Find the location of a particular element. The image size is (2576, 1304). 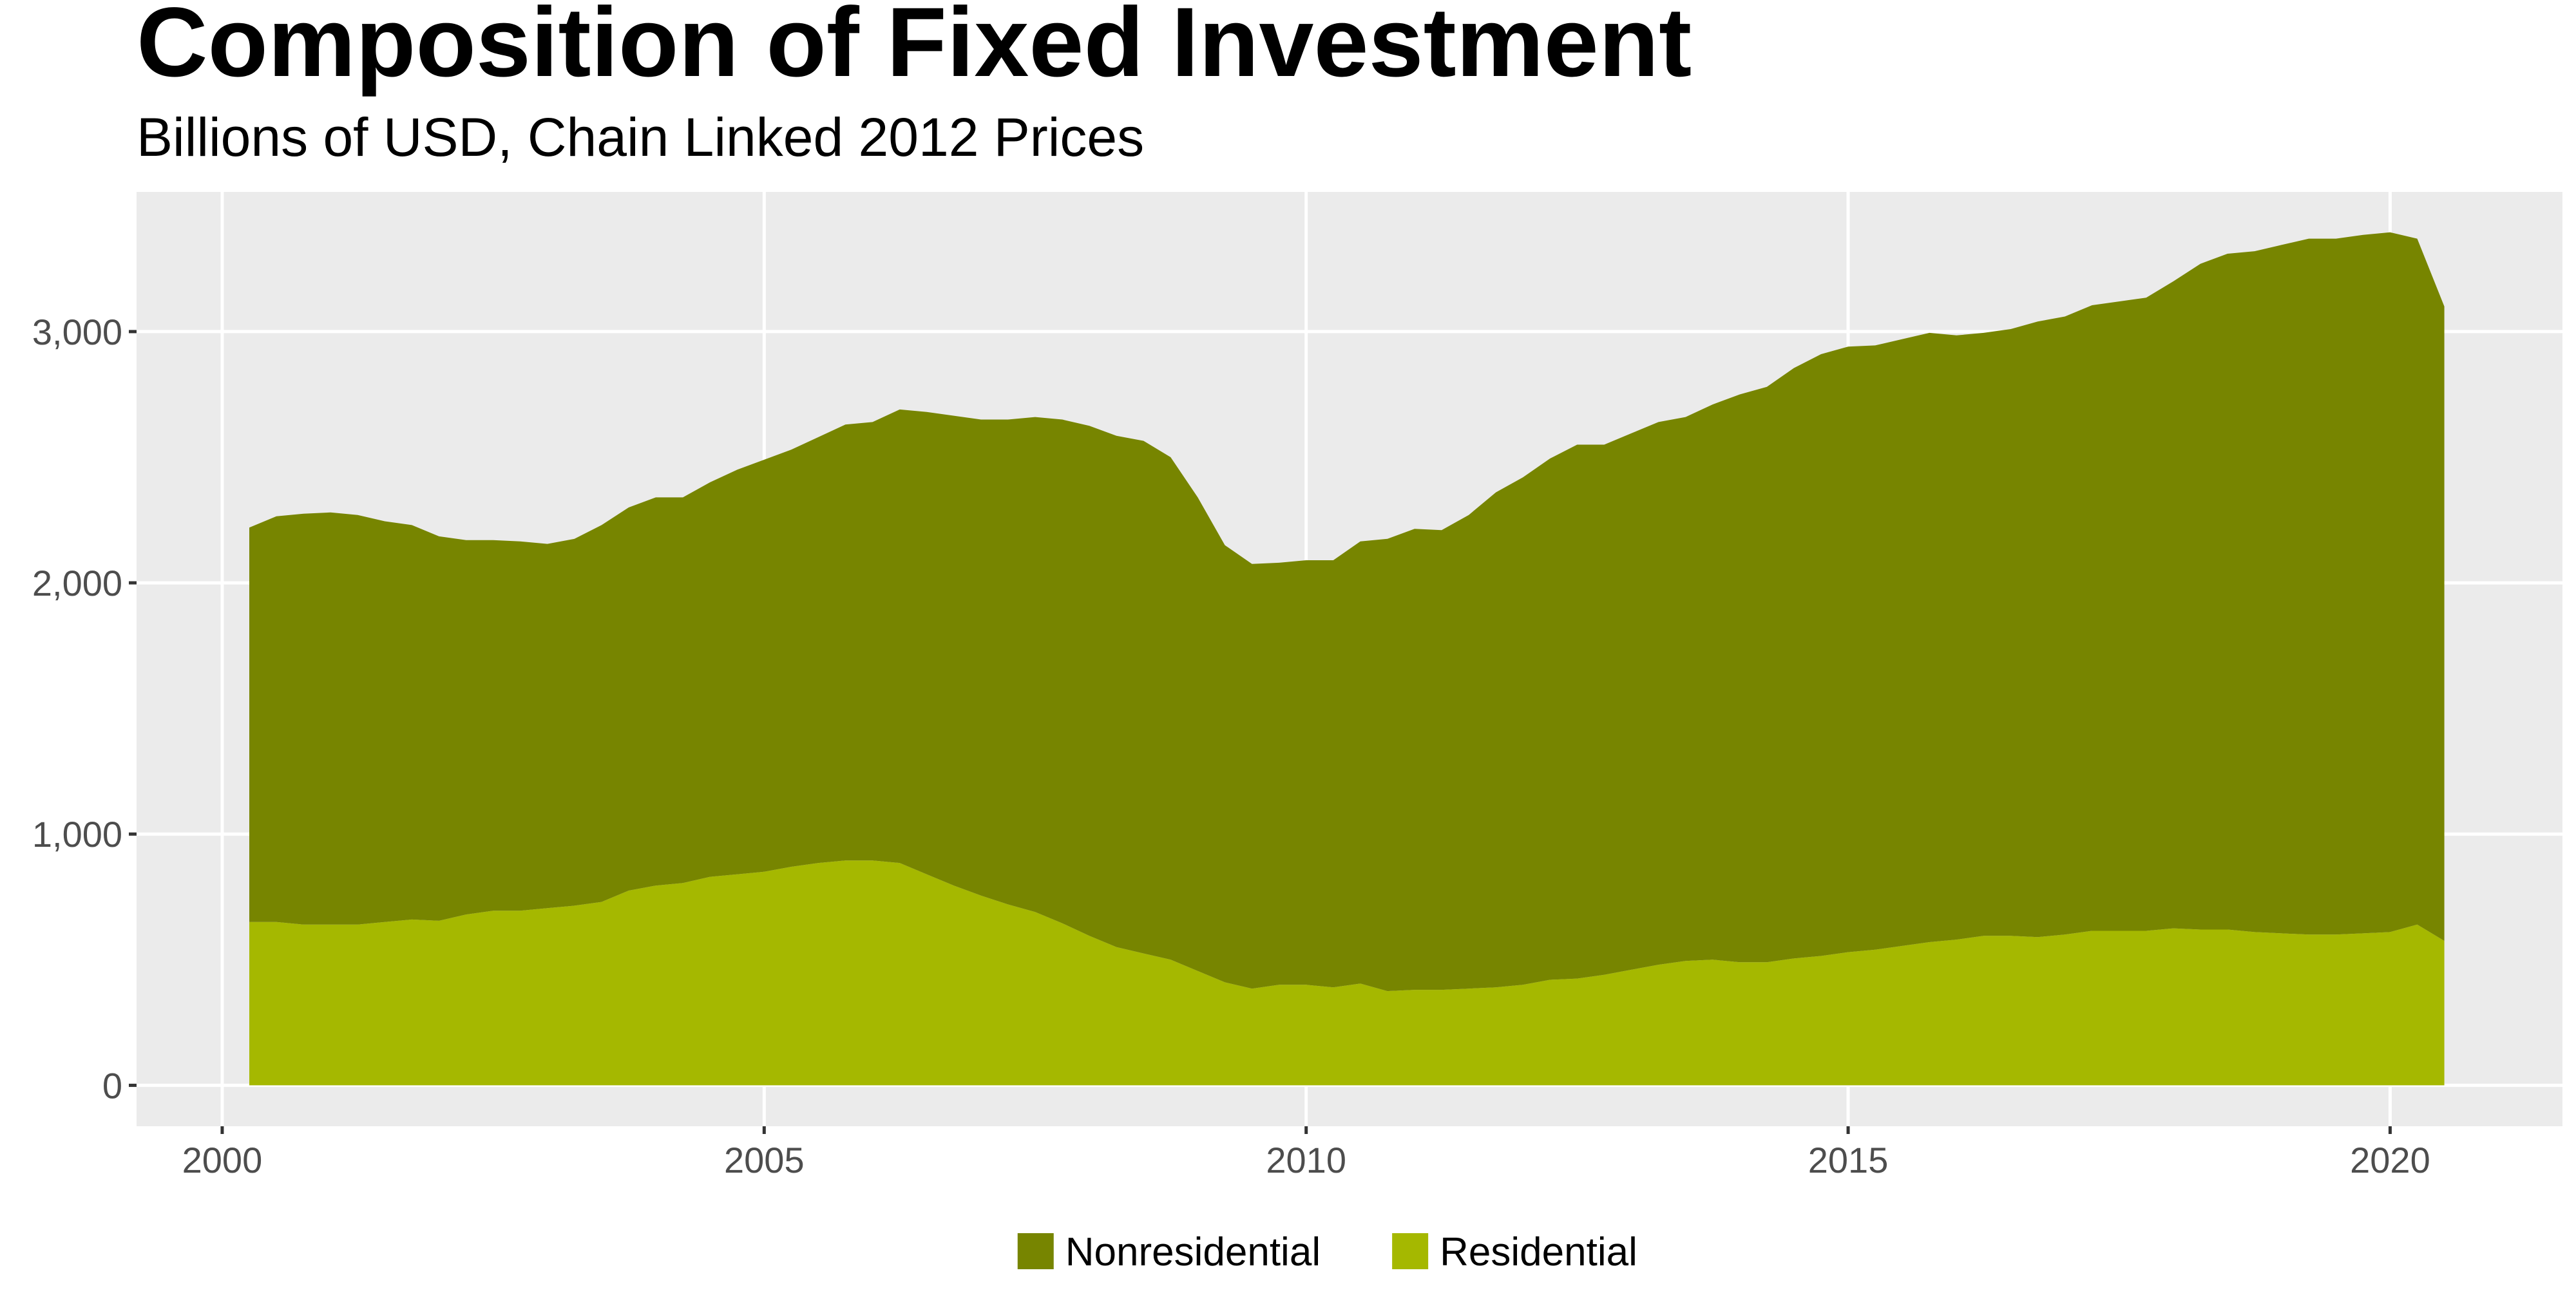

x-tick-label: 2015 is located at coordinates (1849, 1160).